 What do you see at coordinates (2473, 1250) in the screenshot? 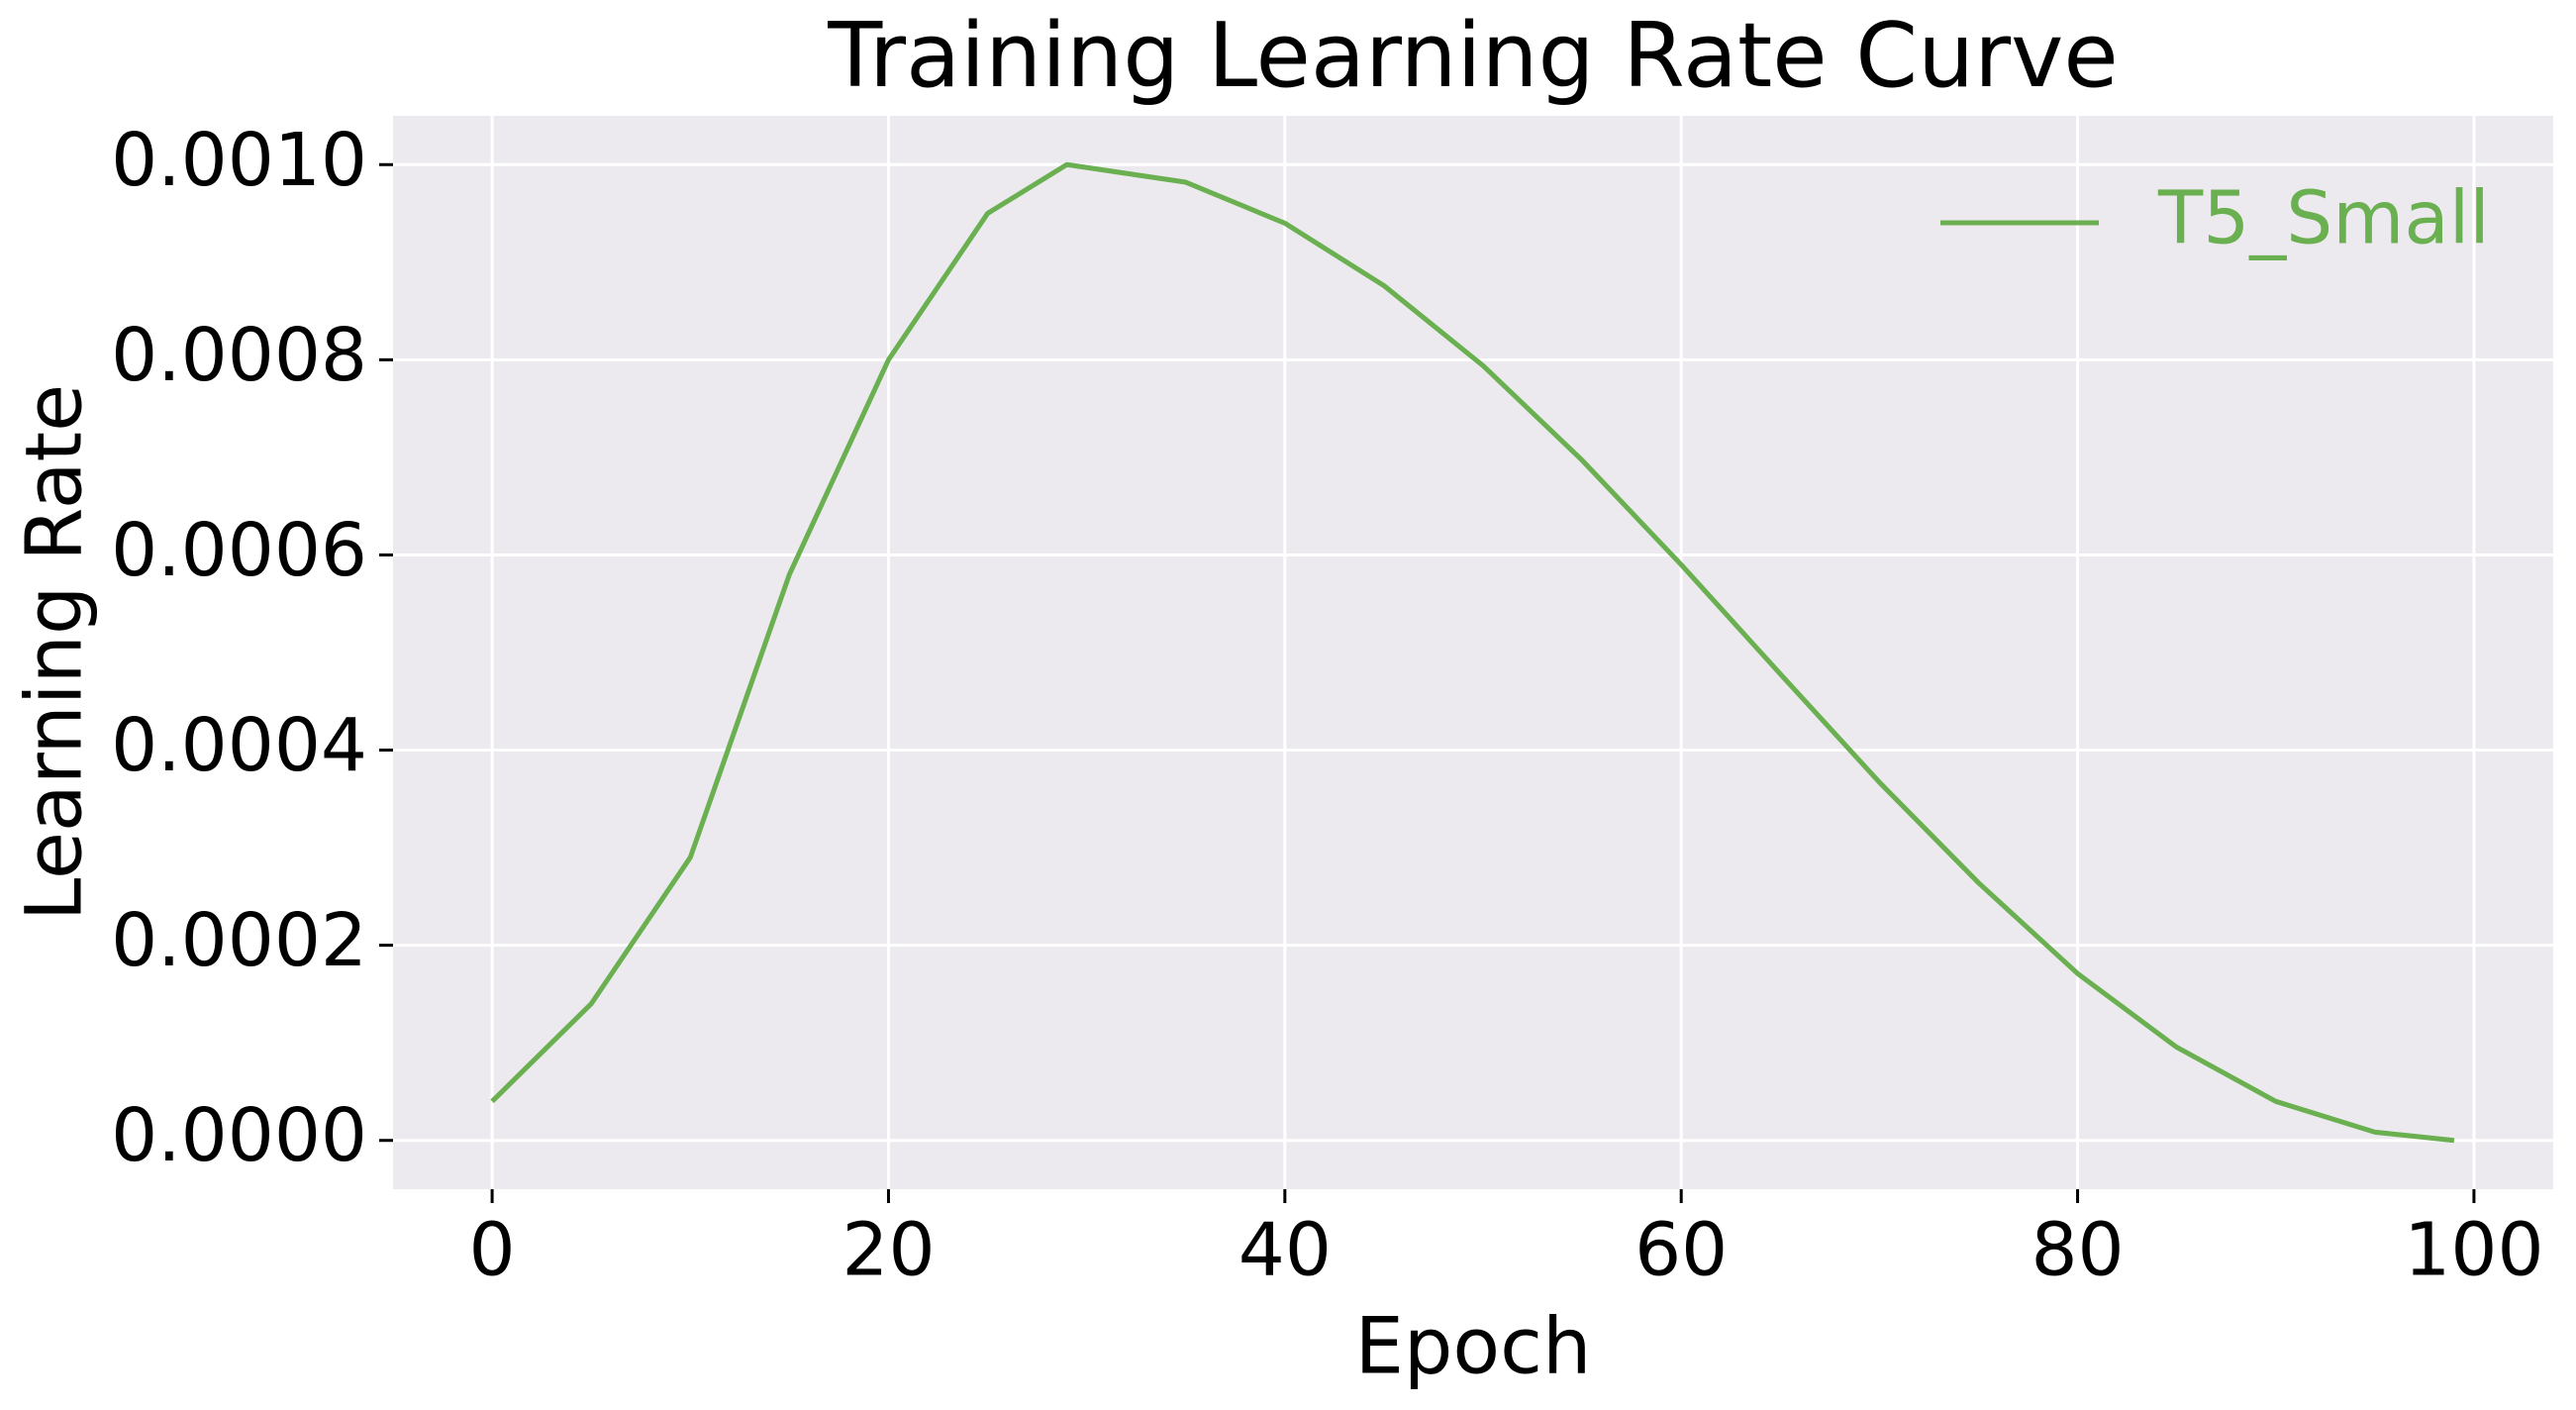
I see `x-tick-label: 100` at bounding box center [2473, 1250].